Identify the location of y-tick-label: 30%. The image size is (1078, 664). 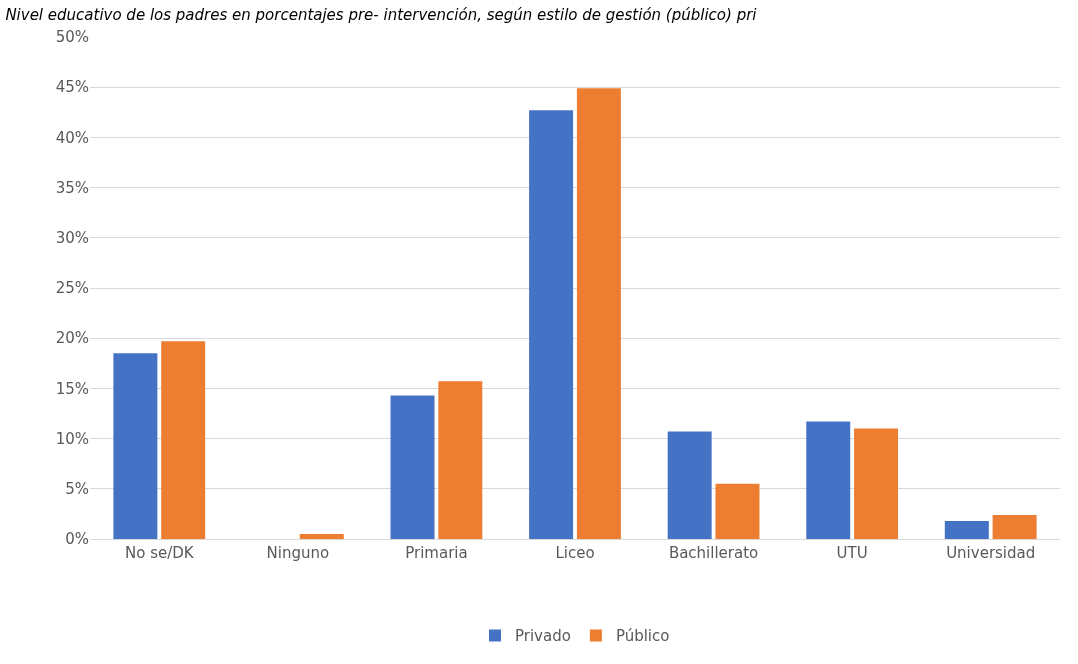
(72, 238).